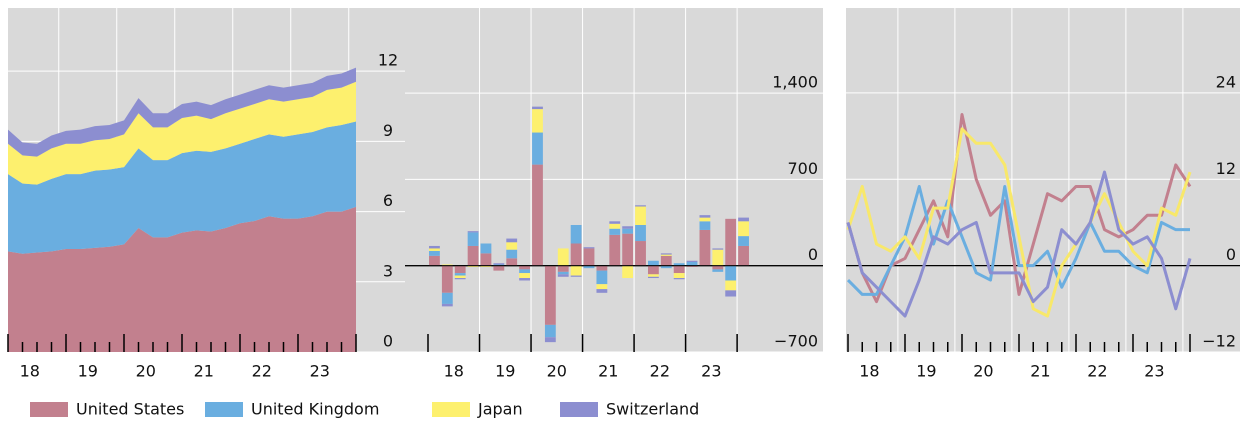  Describe the element at coordinates (388, 341) in the screenshot. I see `y-tick-label: 0` at that location.